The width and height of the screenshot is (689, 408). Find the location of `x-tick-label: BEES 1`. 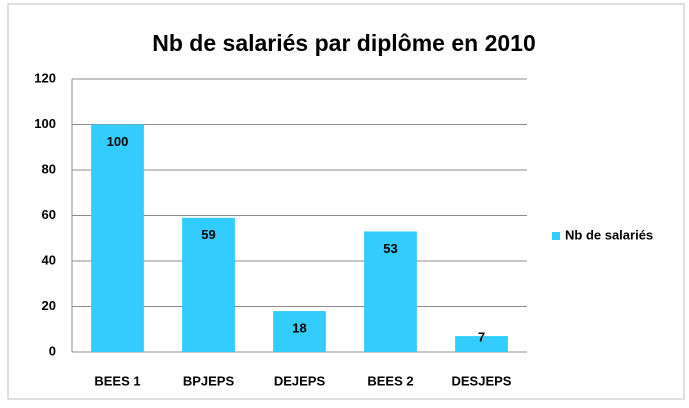

x-tick-label: BEES 1 is located at coordinates (117, 380).